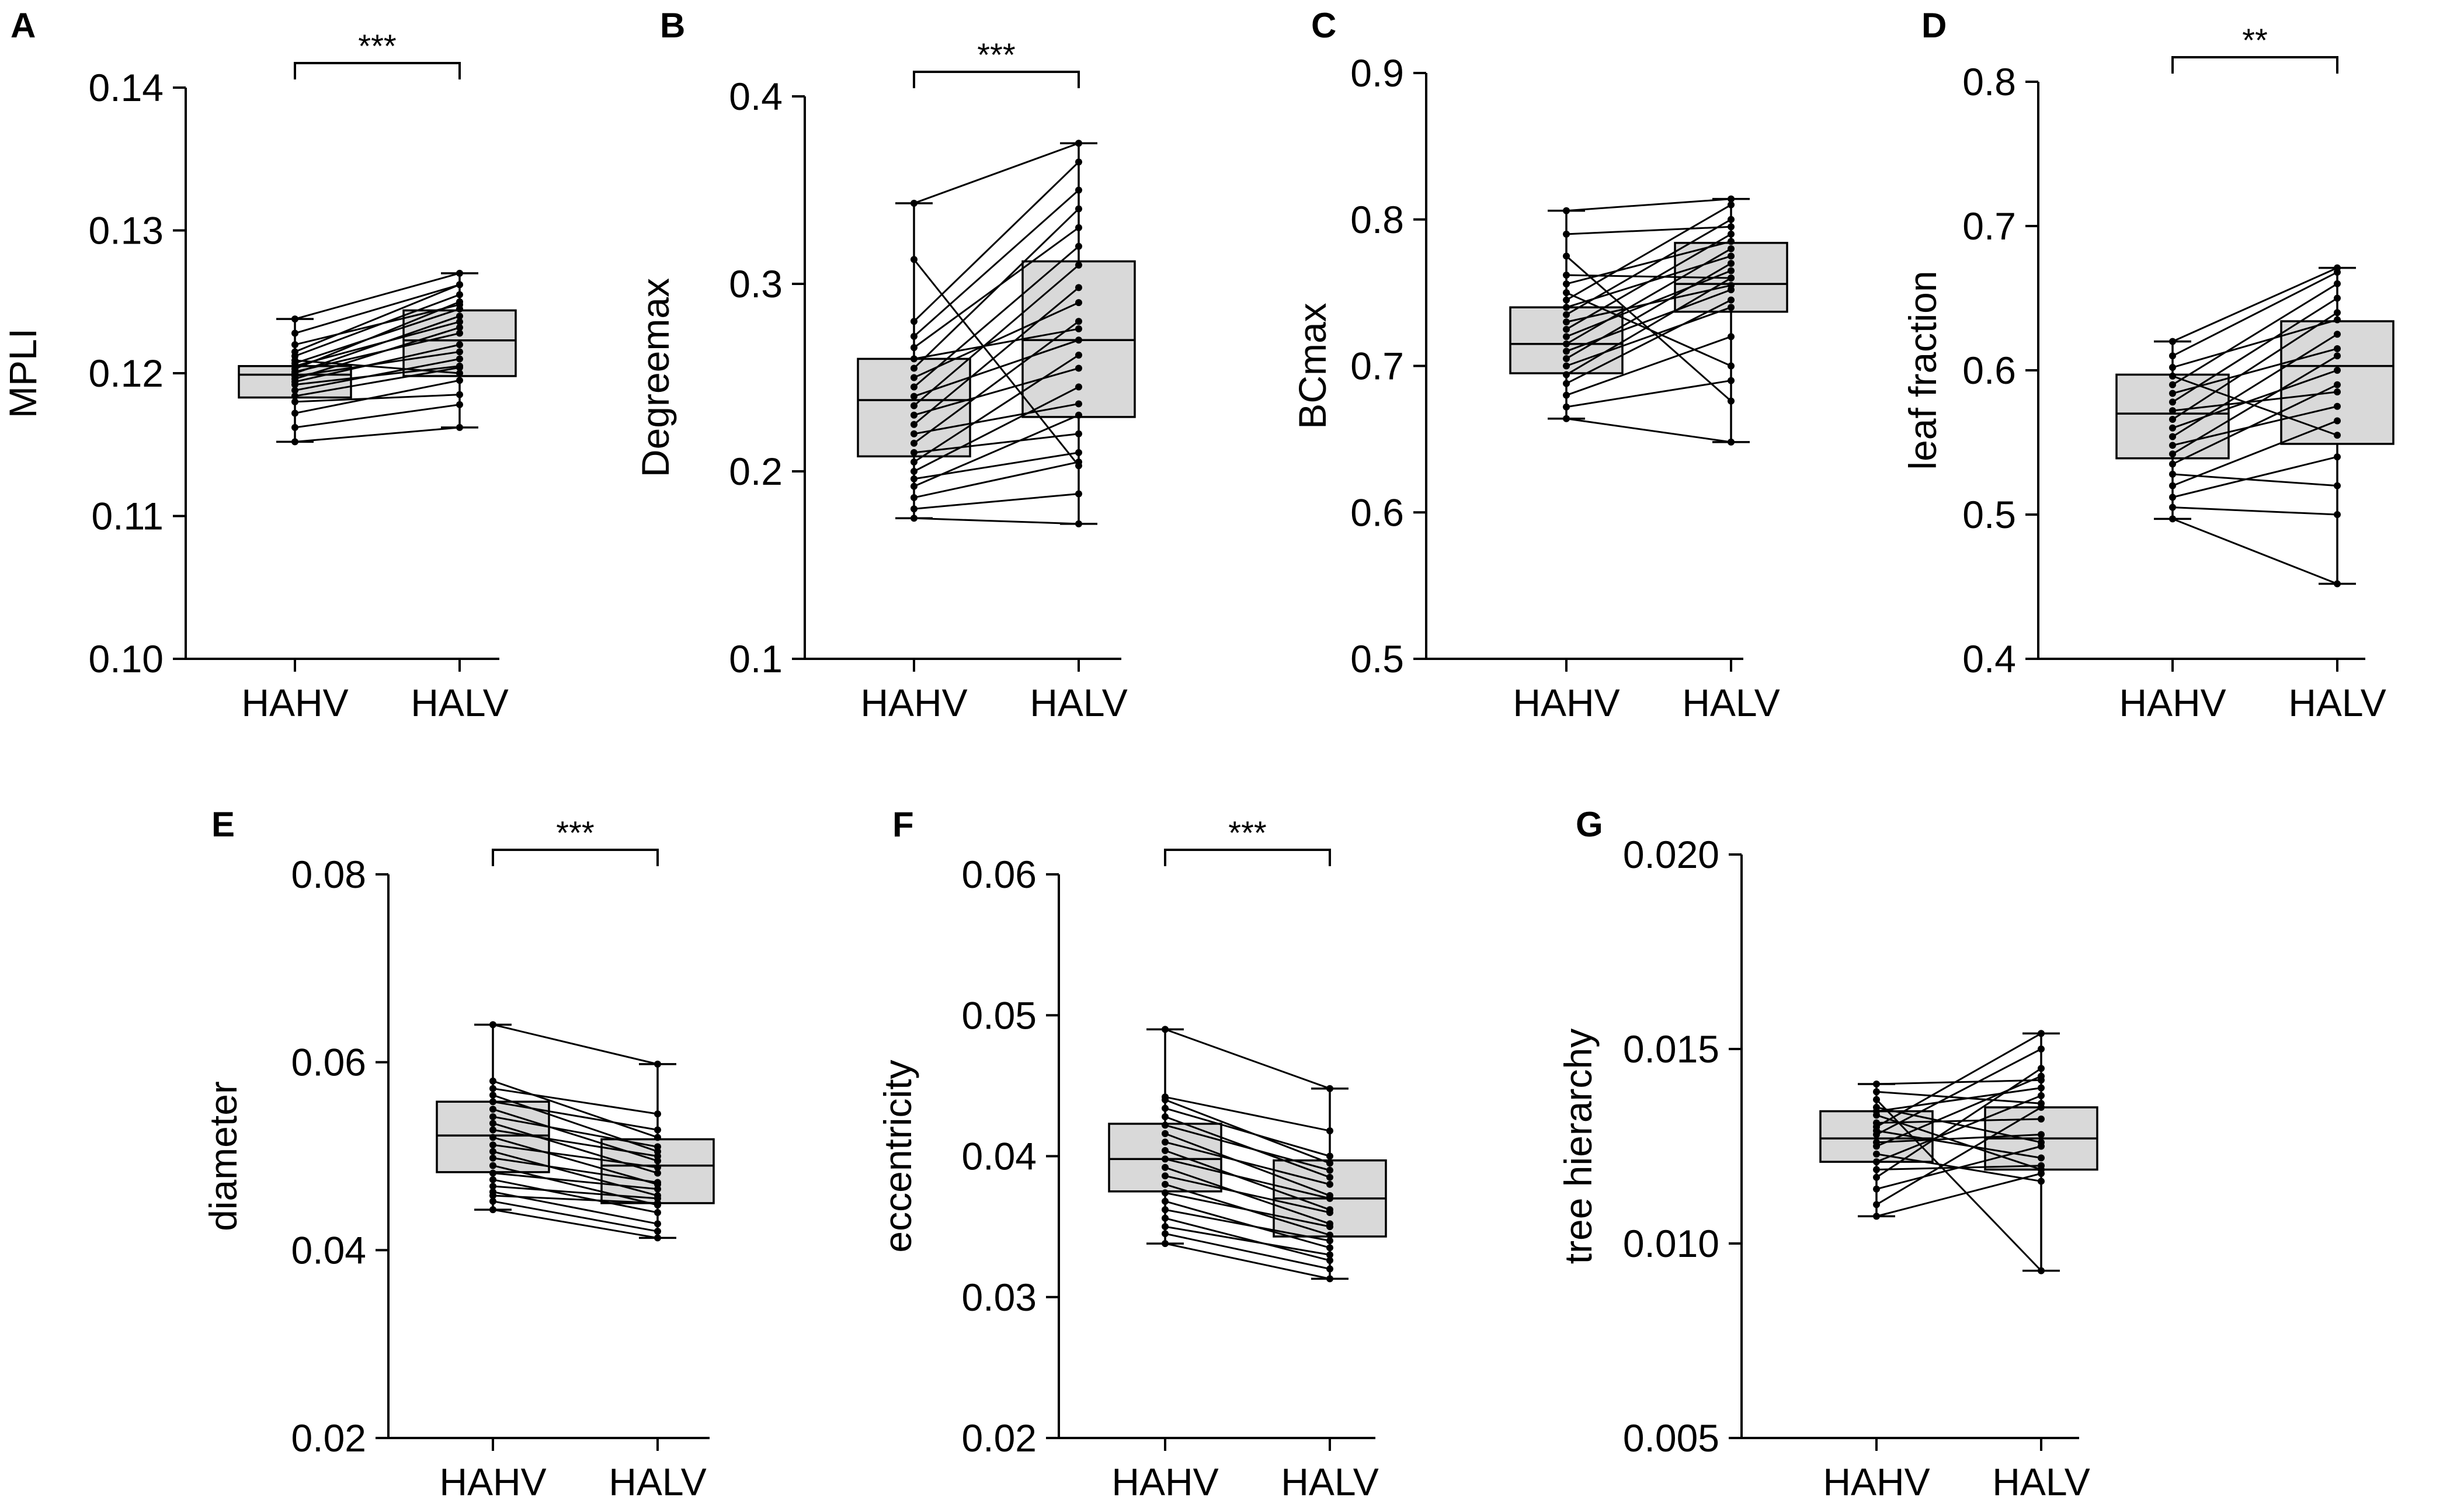 The width and height of the screenshot is (2464, 1511). I want to click on y-tick-label: 0.04, so click(328, 1250).